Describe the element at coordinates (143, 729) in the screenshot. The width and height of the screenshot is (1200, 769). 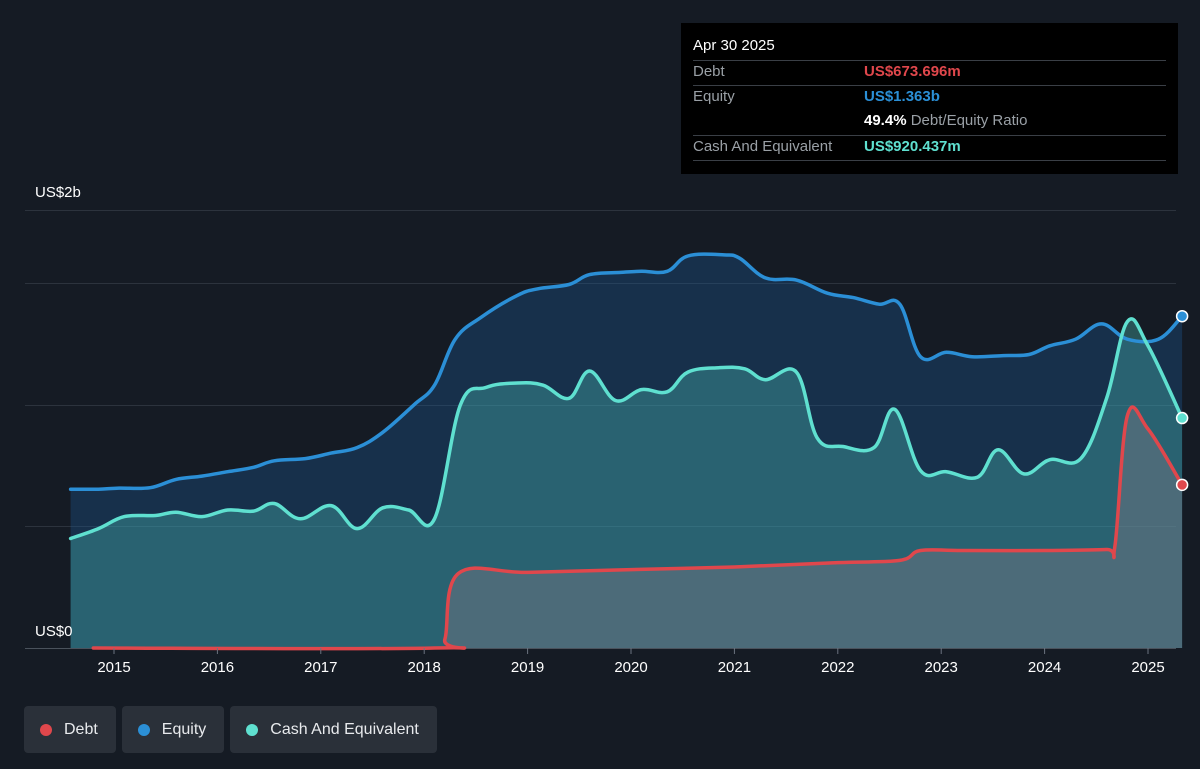
I see `equity-dot-icon` at that location.